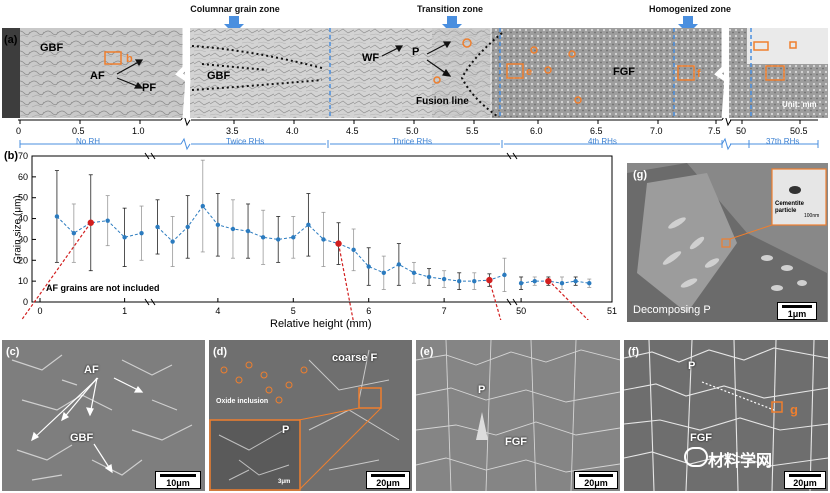  Describe the element at coordinates (799, 131) in the screenshot. I see `a-tick-13: 50.5` at that location.